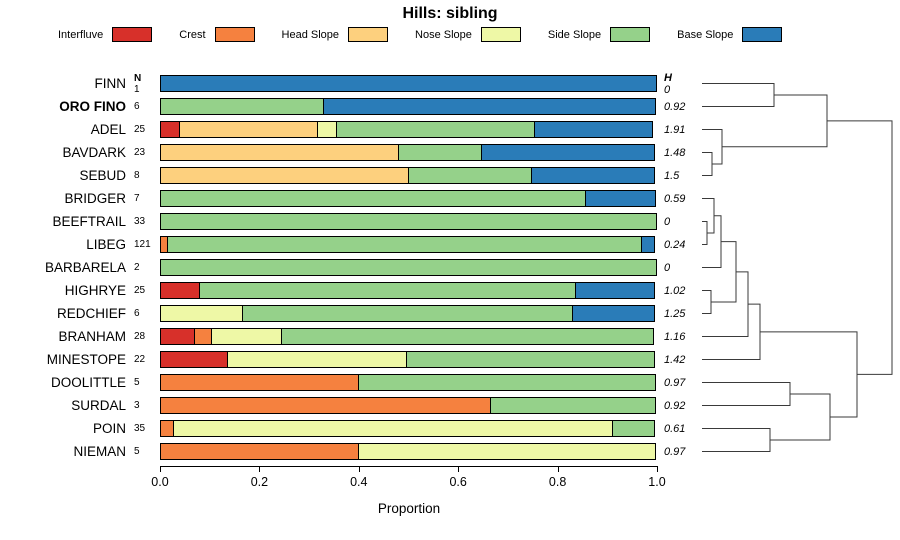 This screenshot has height=540, width=900. What do you see at coordinates (368, 34) in the screenshot?
I see `legend-swatch-head` at bounding box center [368, 34].